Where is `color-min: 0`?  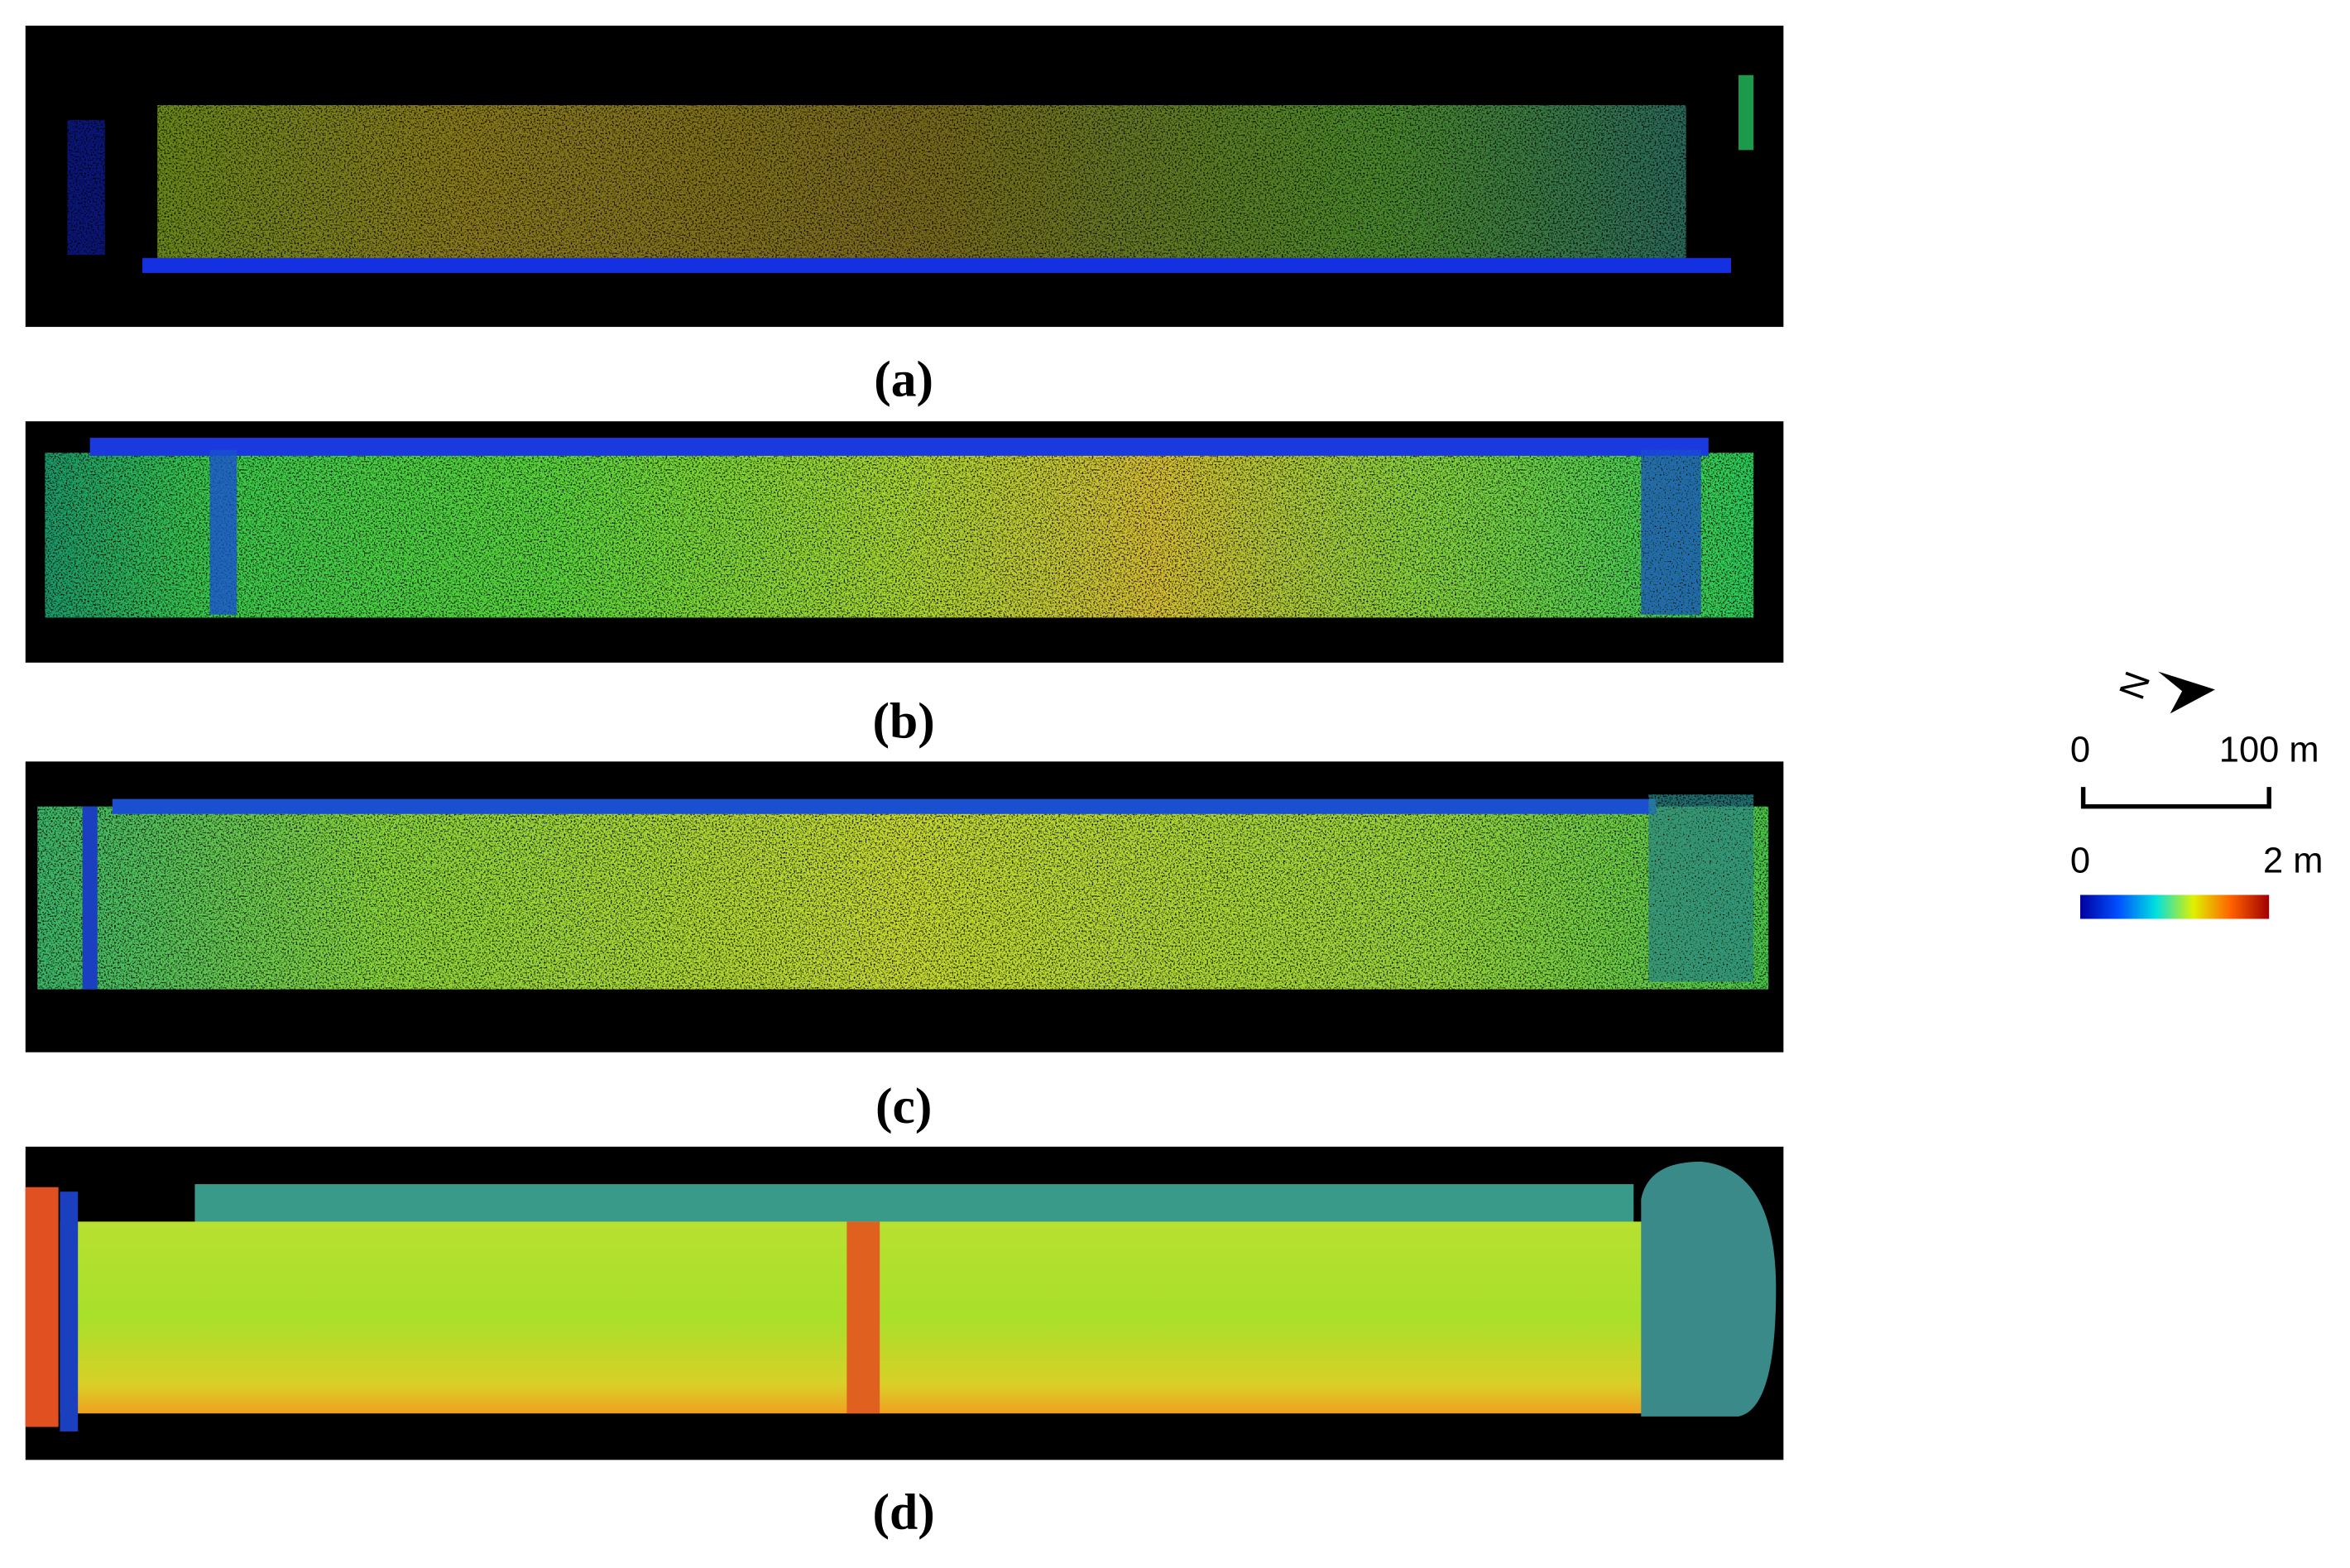 color-min: 0 is located at coordinates (2080, 861).